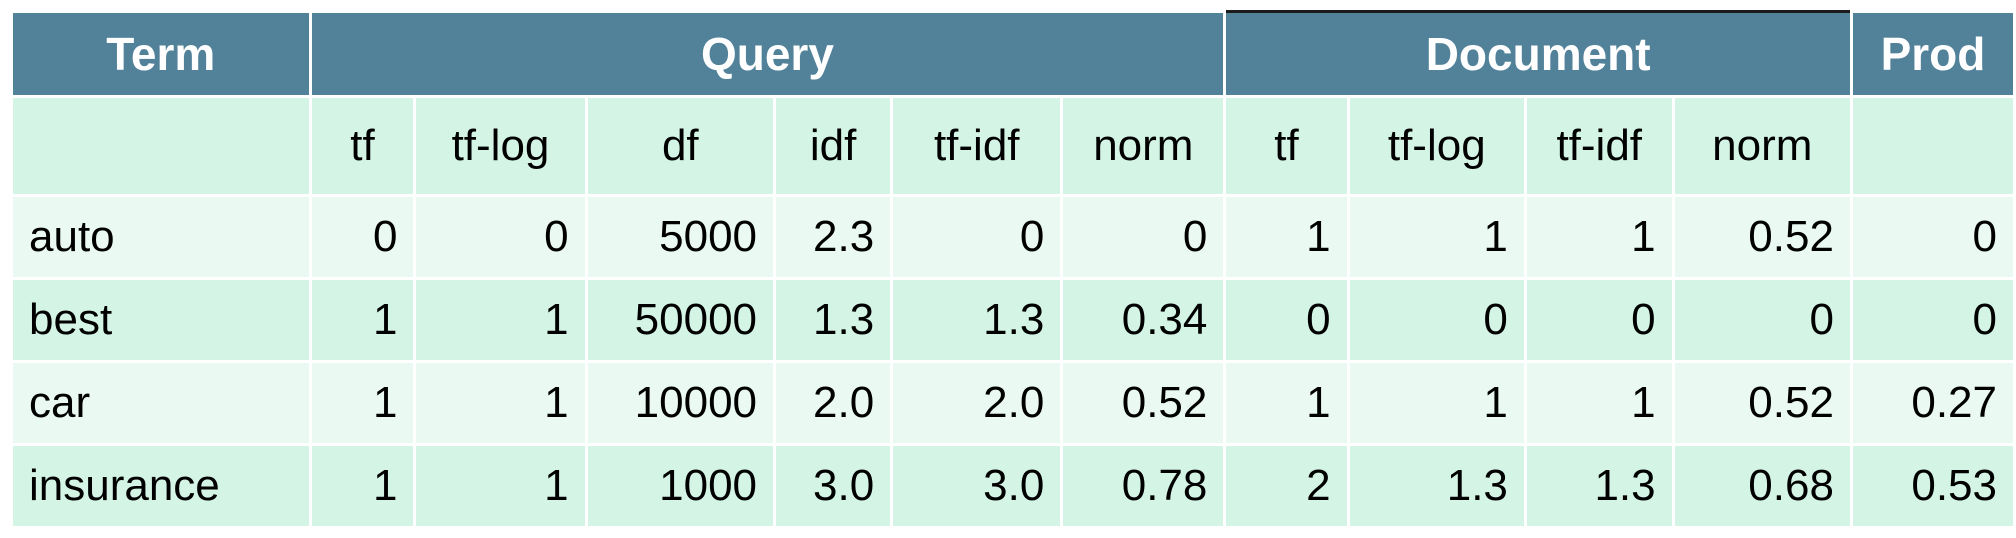 Image resolution: width=2016 pixels, height=538 pixels. What do you see at coordinates (1932, 54) in the screenshot?
I see `prod-group-header: Prod` at bounding box center [1932, 54].